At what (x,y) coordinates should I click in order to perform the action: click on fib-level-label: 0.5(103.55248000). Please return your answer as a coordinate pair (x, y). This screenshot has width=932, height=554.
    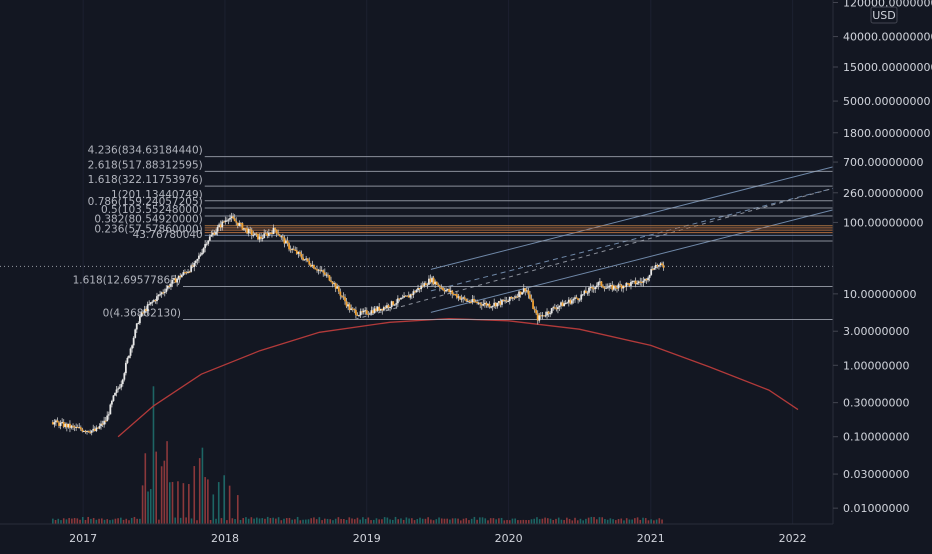
    Looking at the image, I should click on (152, 210).